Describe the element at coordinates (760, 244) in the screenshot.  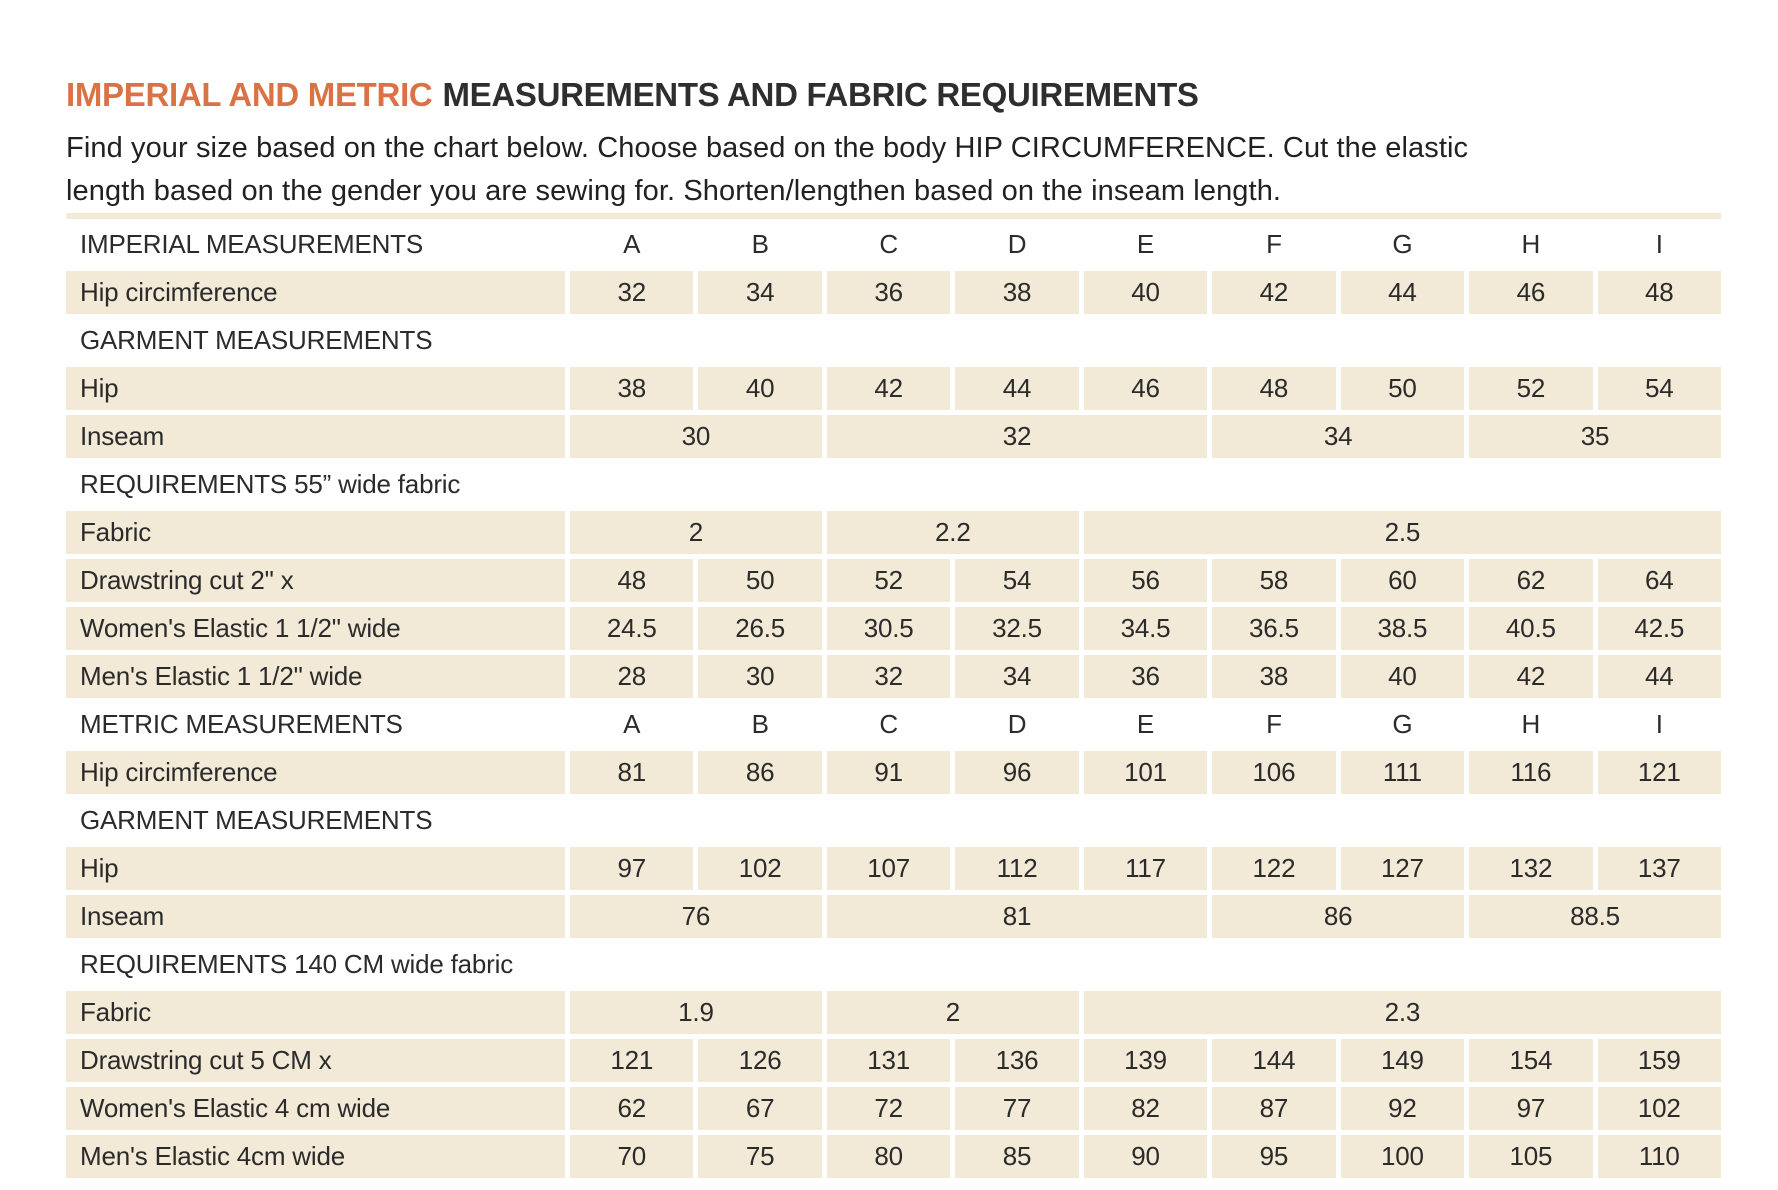
I see `size-header-cell: B` at that location.